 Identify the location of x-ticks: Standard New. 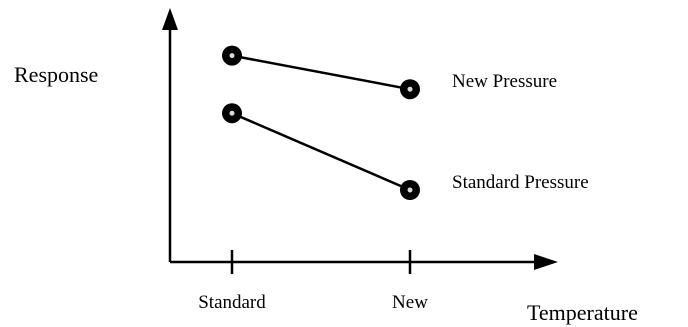
(313, 281).